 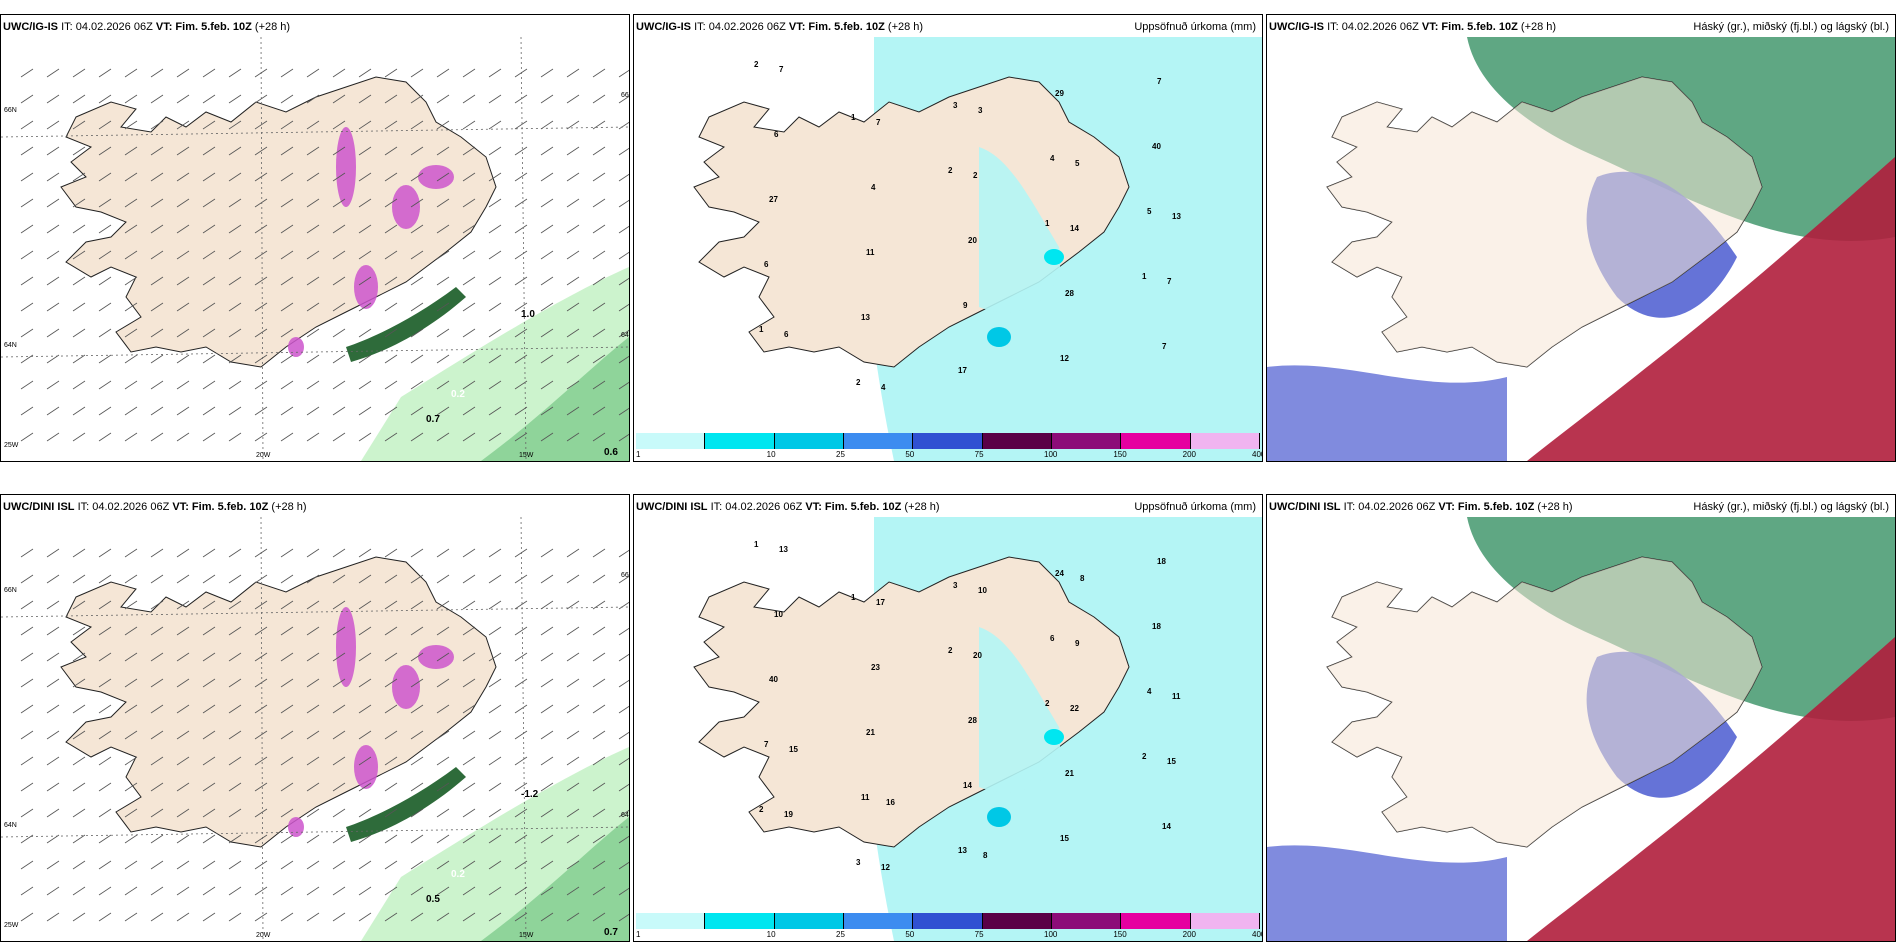 What do you see at coordinates (1189, 934) in the screenshot?
I see `colorbar-tick: 200` at bounding box center [1189, 934].